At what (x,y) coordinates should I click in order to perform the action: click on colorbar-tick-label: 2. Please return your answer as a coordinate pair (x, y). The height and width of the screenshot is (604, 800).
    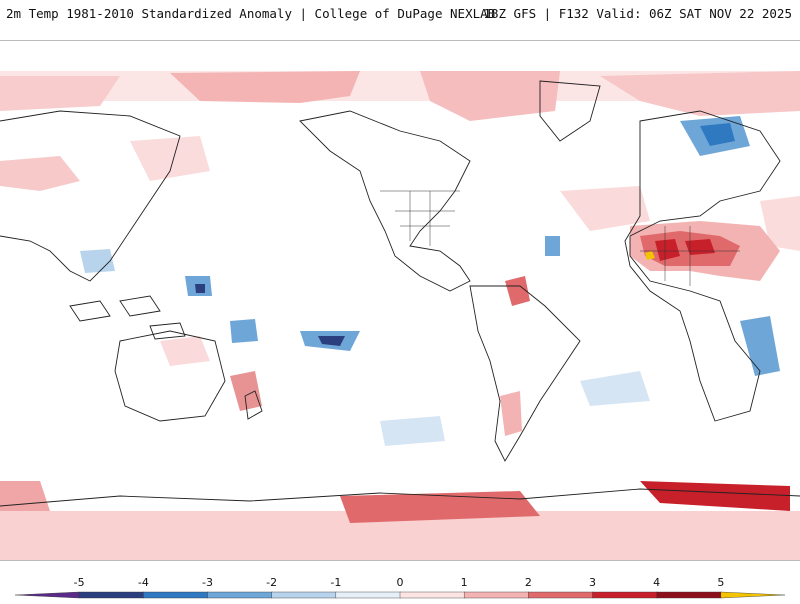
    Looking at the image, I should click on (528, 582).